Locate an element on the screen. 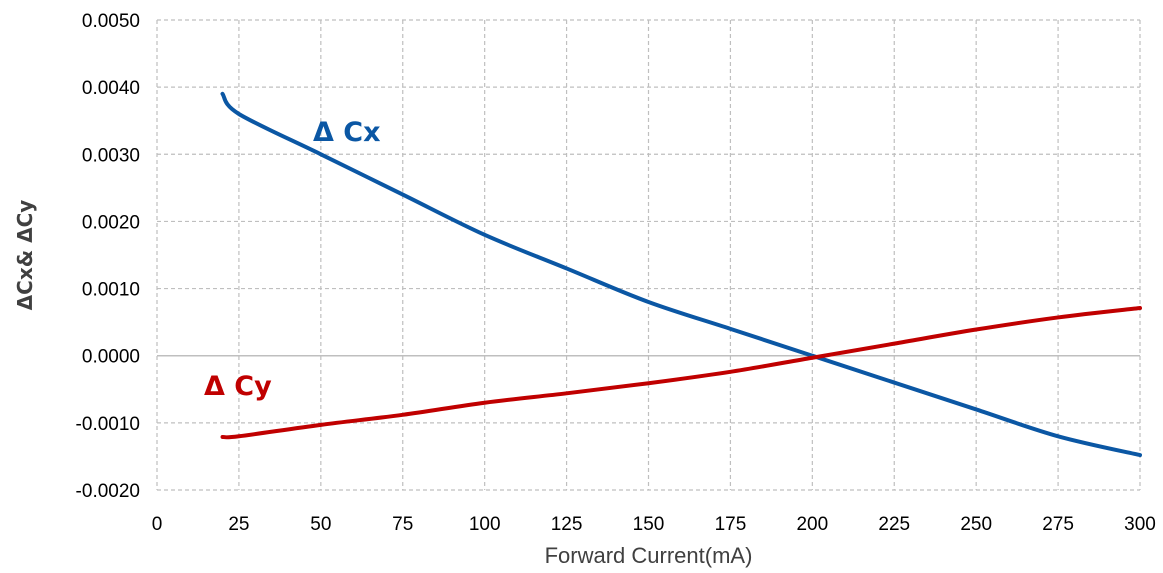 This screenshot has height=573, width=1163. x-tick-label: 75 is located at coordinates (402, 524).